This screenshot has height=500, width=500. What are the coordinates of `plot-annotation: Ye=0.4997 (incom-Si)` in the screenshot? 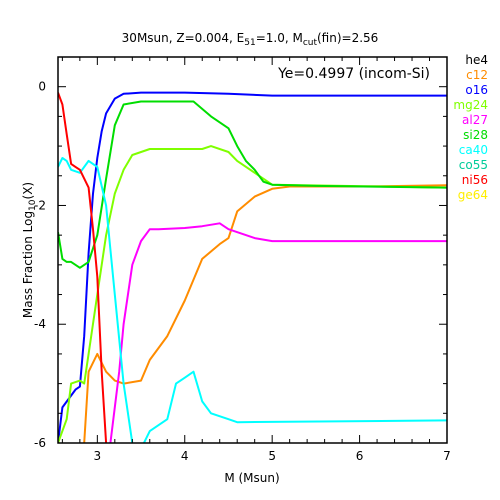 It's located at (353, 74).